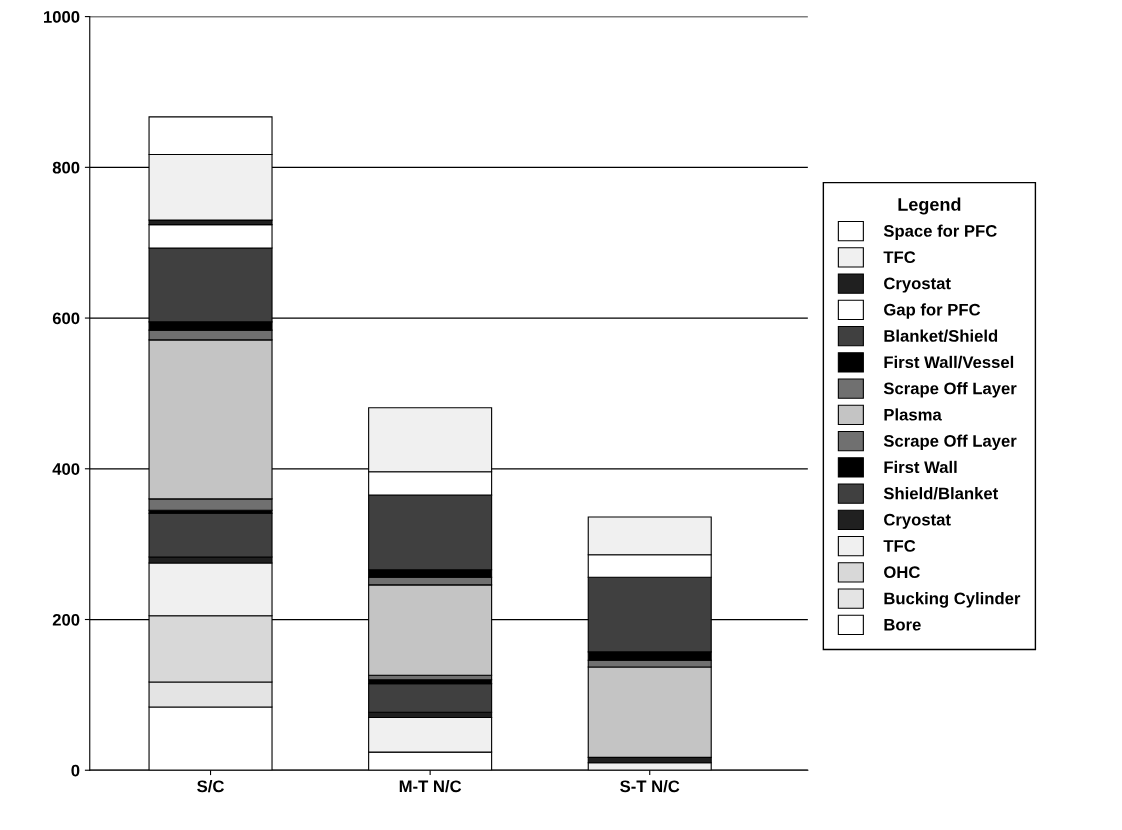 The image size is (1122, 830). What do you see at coordinates (952, 600) in the screenshot?
I see `legend-label: Bucking Cylinder` at bounding box center [952, 600].